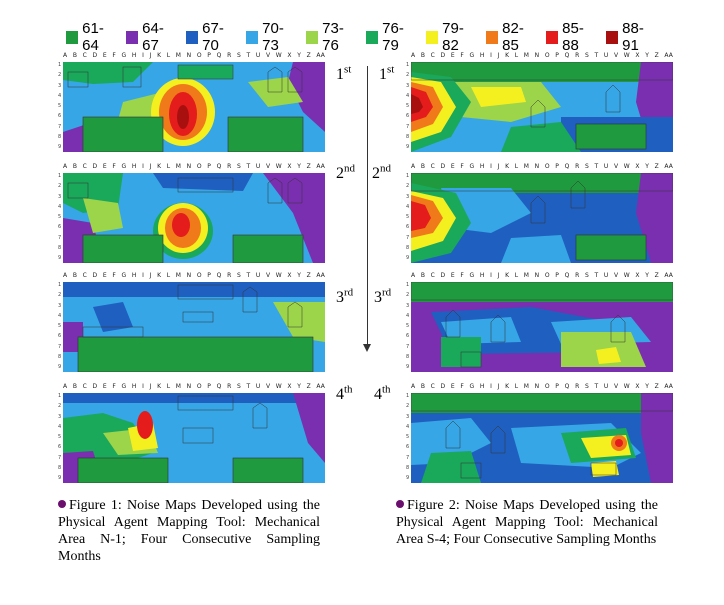  I want to click on row-labels-s4-2: 1 2 3 4 5 6 7 8 9, so click(409, 217).